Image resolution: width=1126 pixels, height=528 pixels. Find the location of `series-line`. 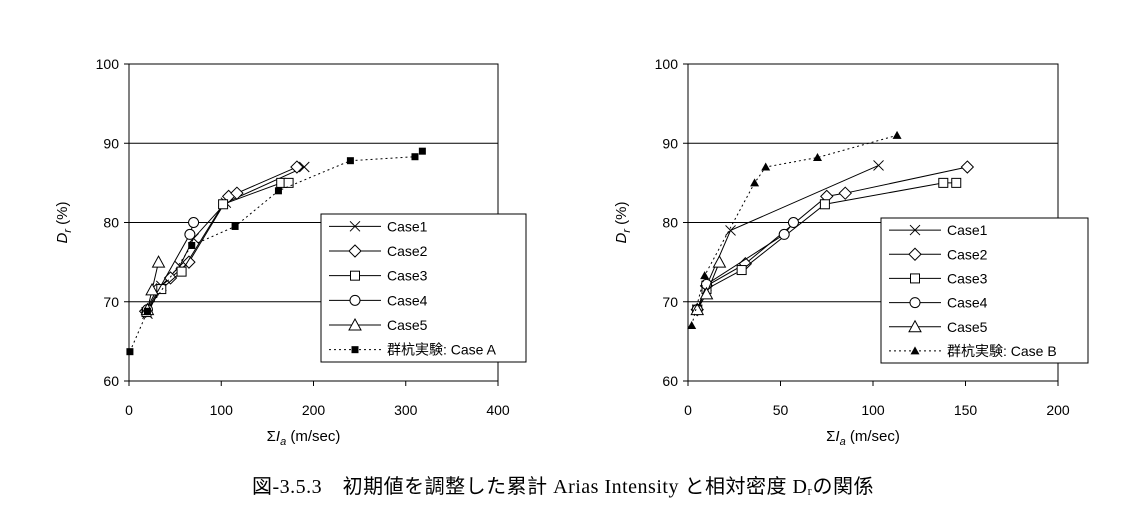

series-line is located at coordinates (794, 230).